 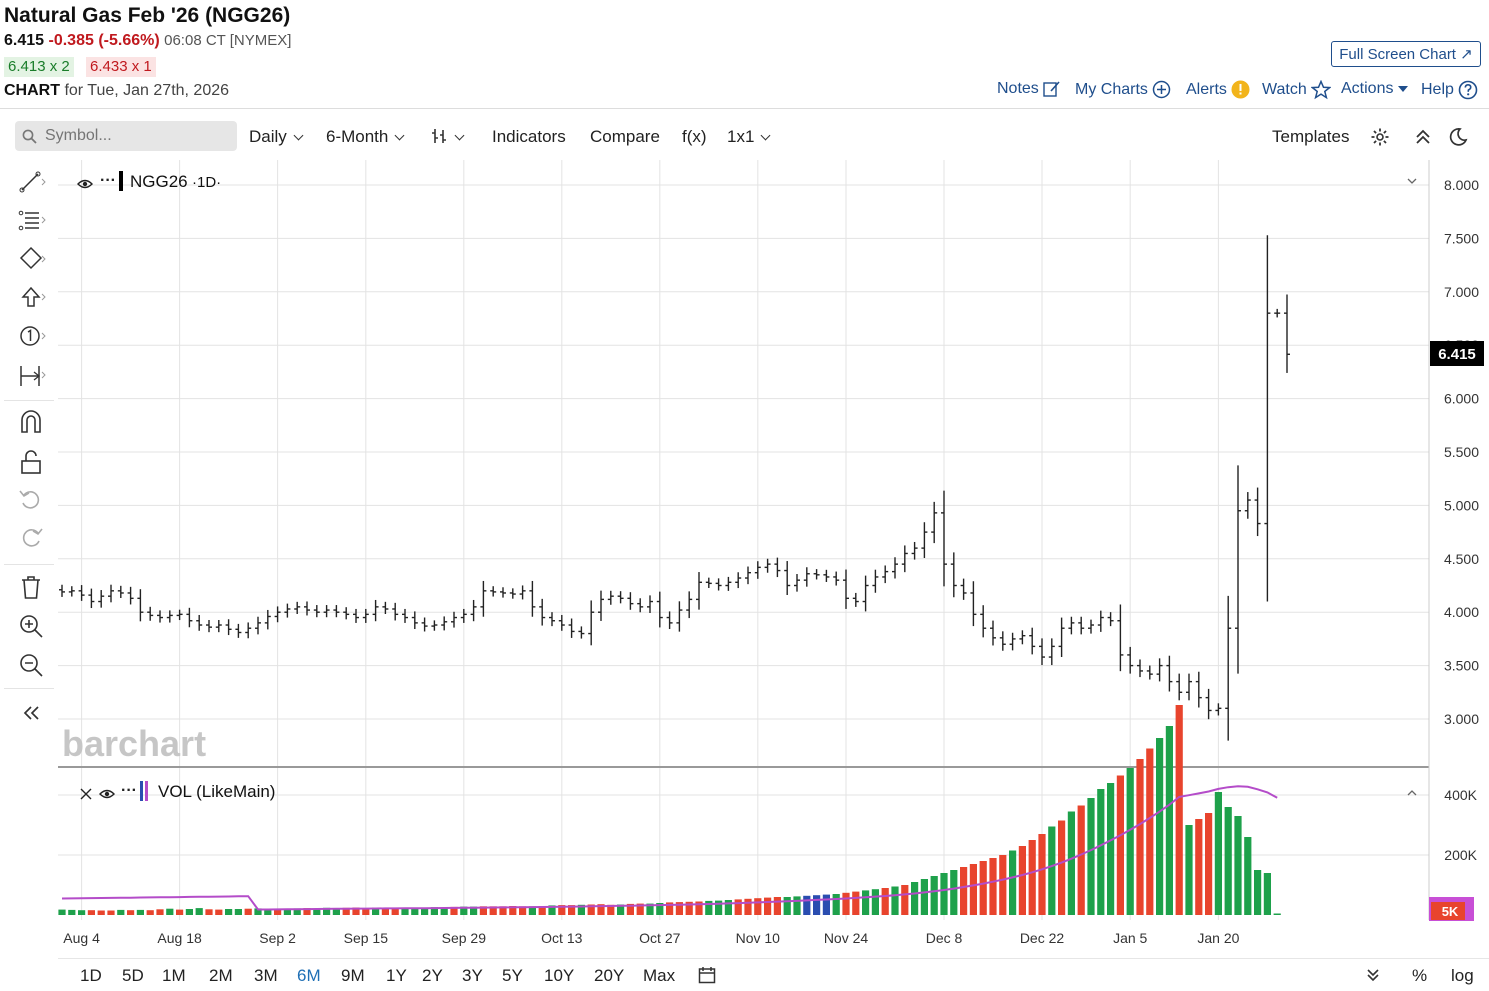 What do you see at coordinates (116, 91) in the screenshot?
I see `chart-date-line: CHART for Tue, Jan 27th, 2026` at bounding box center [116, 91].